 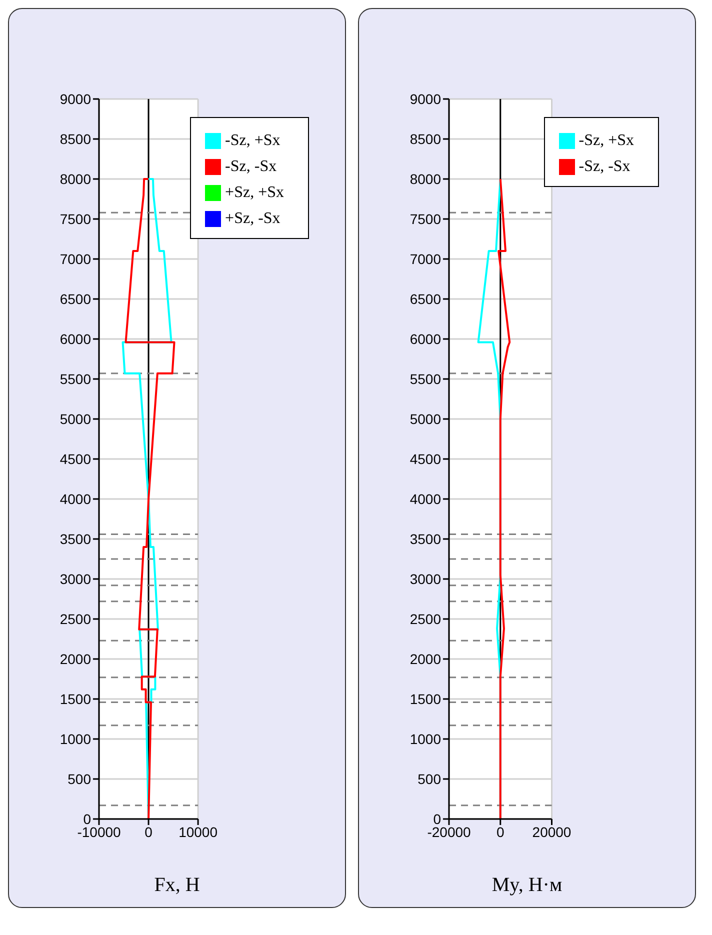 What do you see at coordinates (527, 885) in the screenshot?
I see `x-axis-title: My, Н·м` at bounding box center [527, 885].